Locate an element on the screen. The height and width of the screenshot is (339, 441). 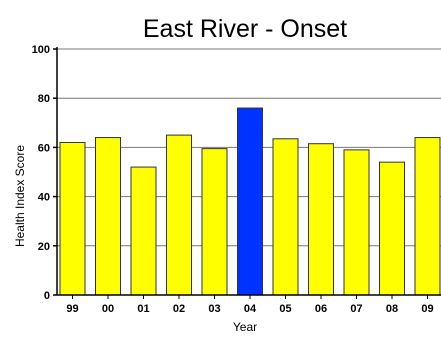
x-tick-label: 05 is located at coordinates (285, 309).